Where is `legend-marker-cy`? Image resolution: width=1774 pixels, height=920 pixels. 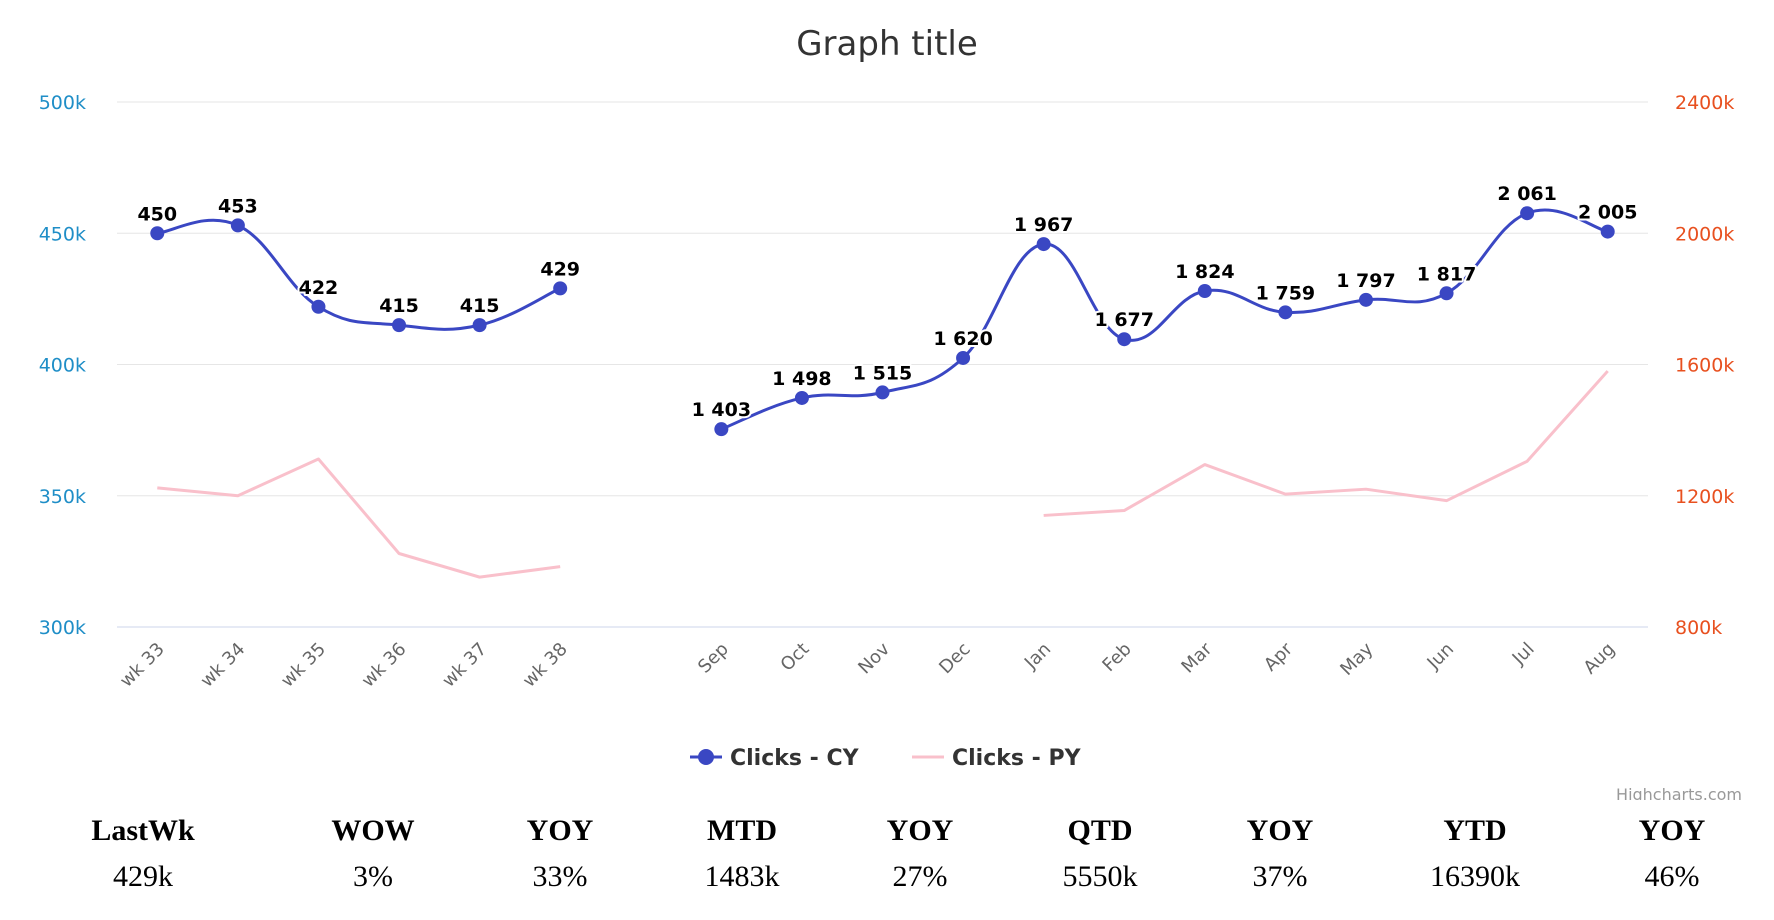
legend-marker-cy is located at coordinates (706, 757).